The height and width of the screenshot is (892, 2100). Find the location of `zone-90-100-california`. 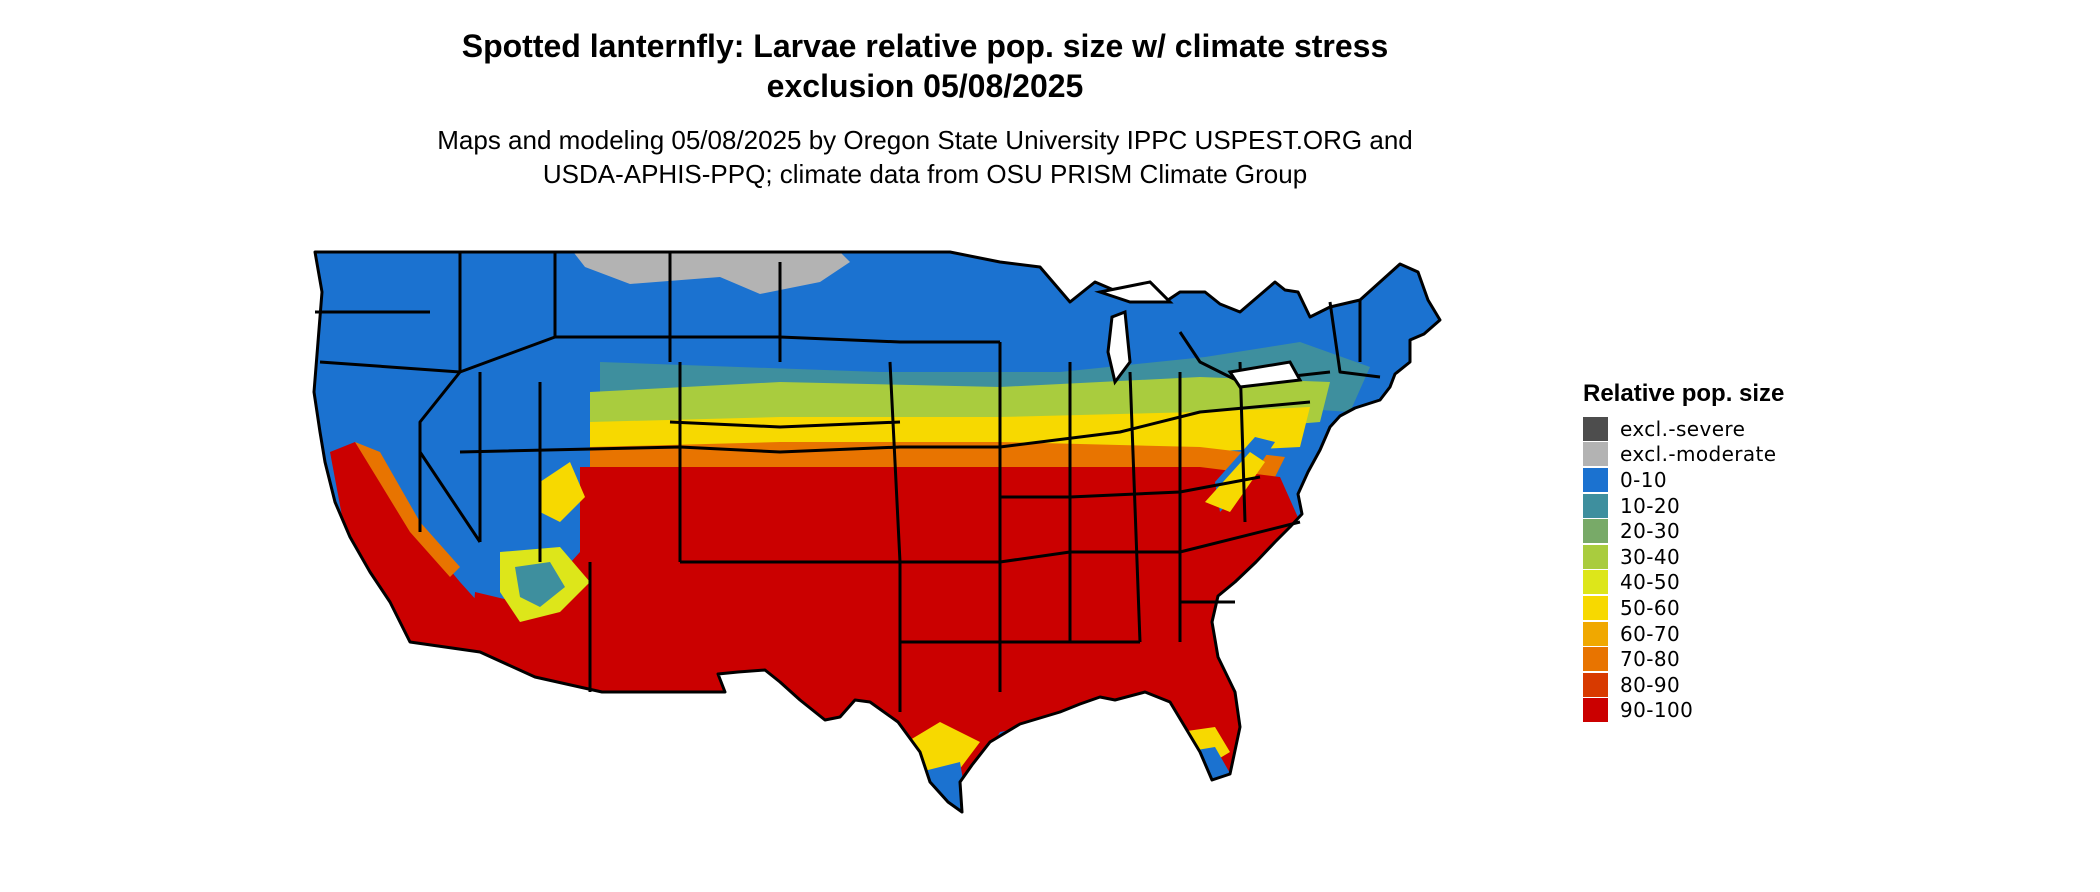

zone-90-100-california is located at coordinates (417, 567).